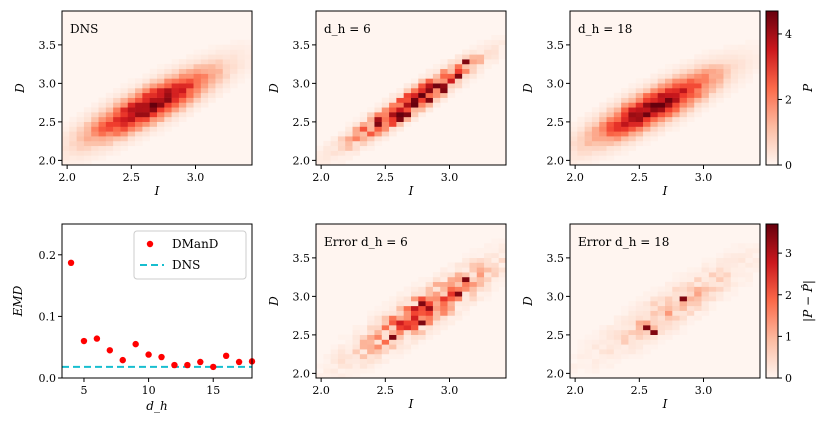  I want to click on x-tick-label: 10, so click(149, 390).